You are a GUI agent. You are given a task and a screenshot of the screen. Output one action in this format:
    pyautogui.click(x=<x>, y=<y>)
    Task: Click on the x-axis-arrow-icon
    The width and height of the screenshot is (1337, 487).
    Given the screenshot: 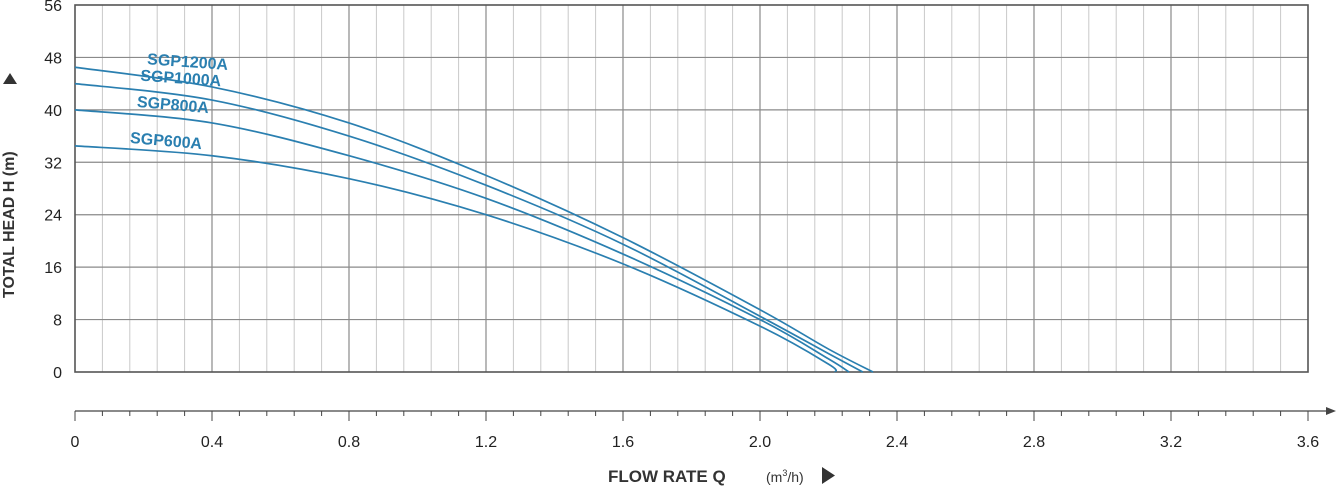 What is the action you would take?
    pyautogui.click(x=1331, y=411)
    